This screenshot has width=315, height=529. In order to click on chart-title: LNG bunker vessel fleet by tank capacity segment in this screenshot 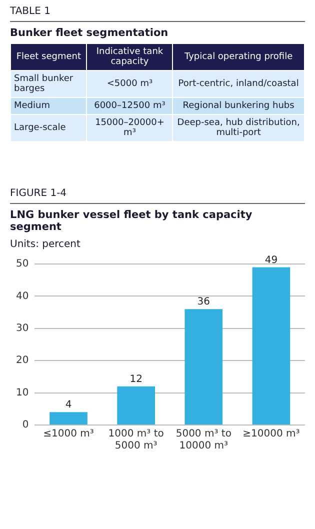, I will do `click(132, 221)`.